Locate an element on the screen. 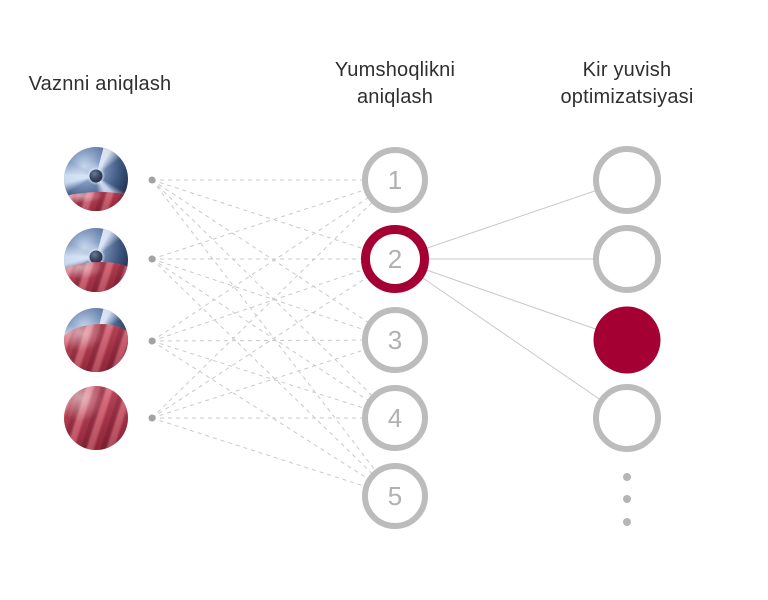 This screenshot has width=768, height=600. hidden-node-5: 5 is located at coordinates (395, 496).